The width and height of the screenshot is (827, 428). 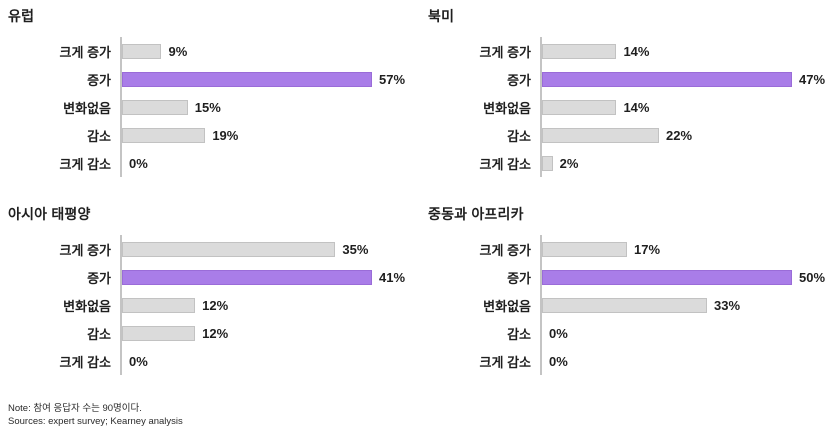 What do you see at coordinates (270, 51) in the screenshot?
I see `bar-track: 9%` at bounding box center [270, 51].